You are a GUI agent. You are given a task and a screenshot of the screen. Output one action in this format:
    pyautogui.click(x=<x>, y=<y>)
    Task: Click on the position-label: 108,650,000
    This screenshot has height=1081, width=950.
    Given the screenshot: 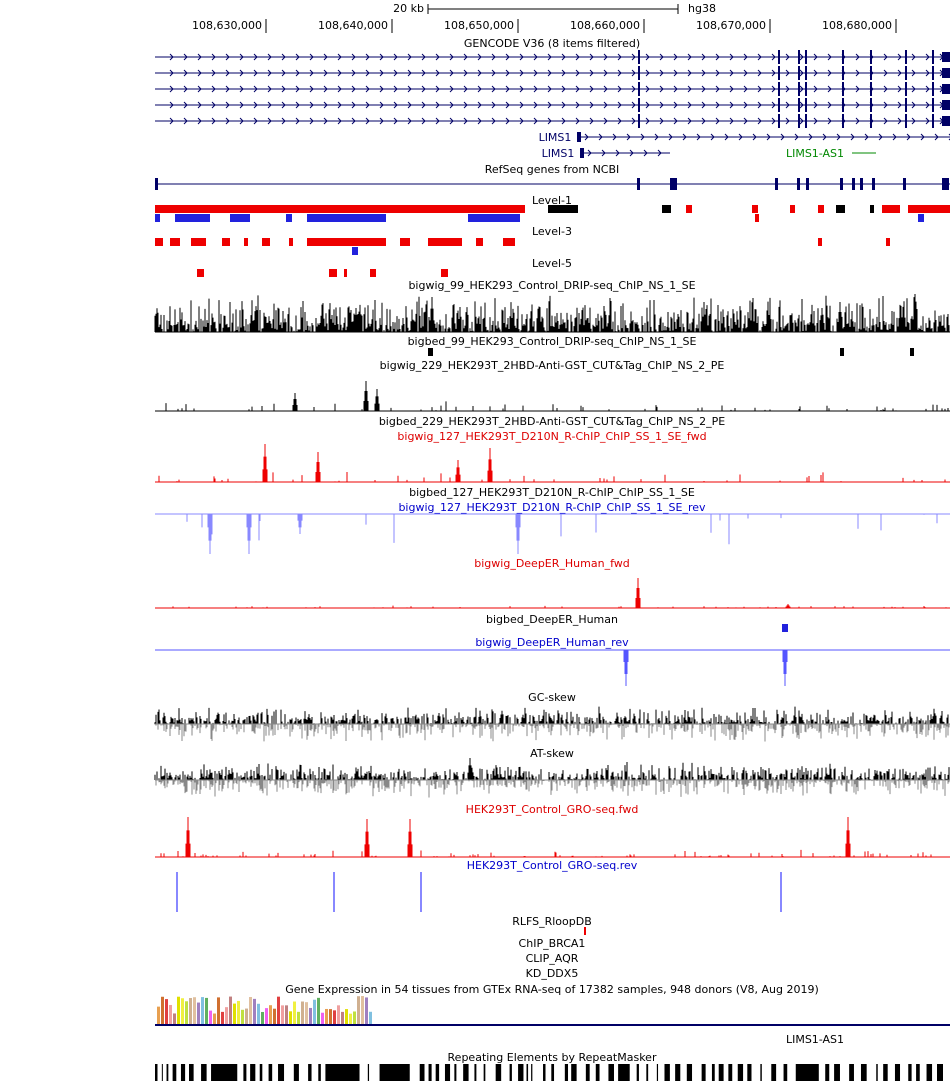 What is the action you would take?
    pyautogui.click(x=479, y=25)
    